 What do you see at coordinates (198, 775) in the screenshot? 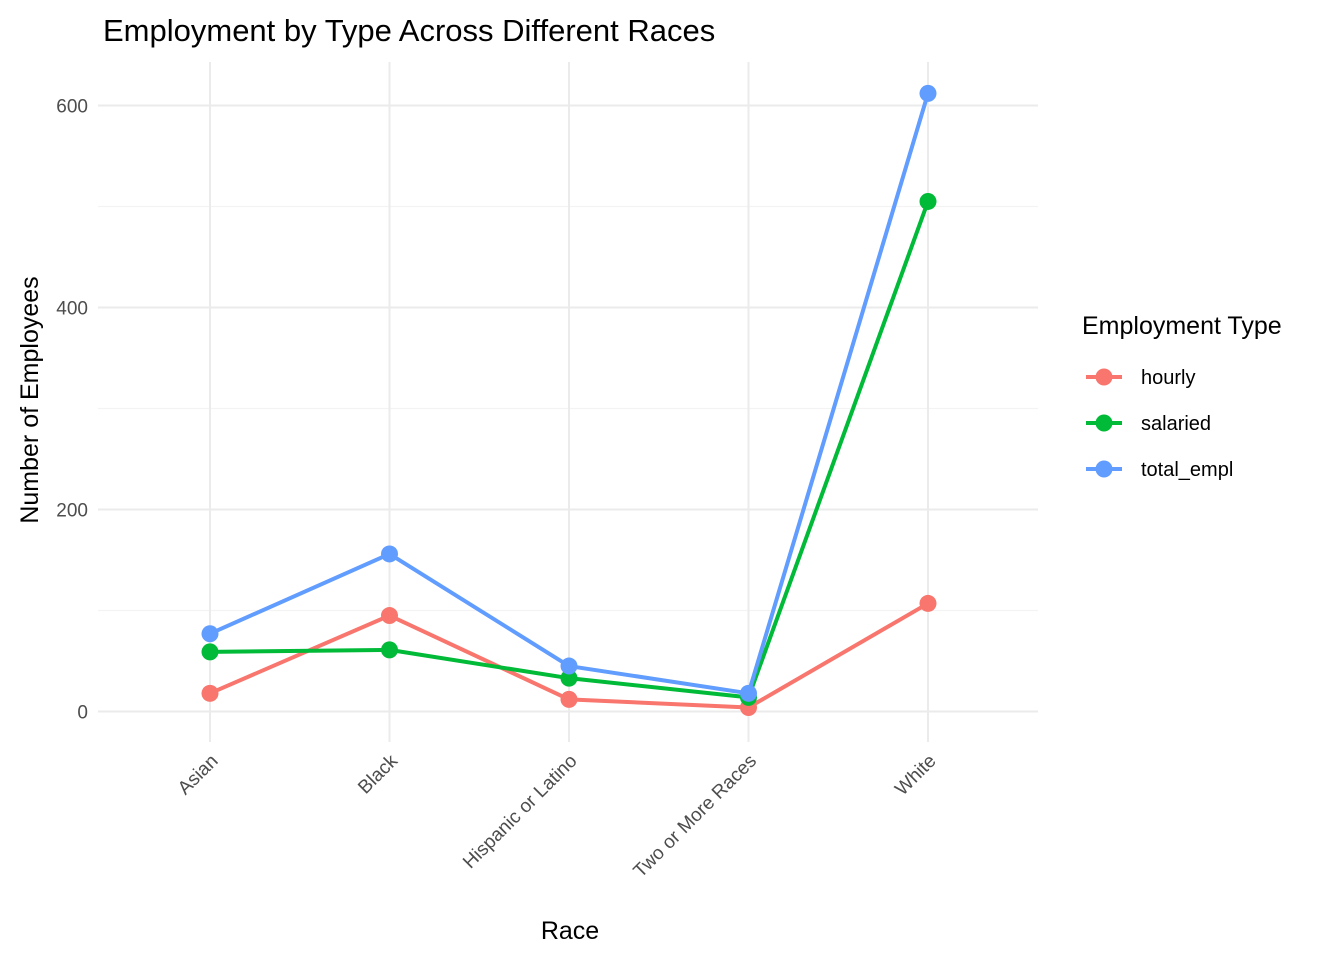
I see `x-tick-label: Asian` at bounding box center [198, 775].